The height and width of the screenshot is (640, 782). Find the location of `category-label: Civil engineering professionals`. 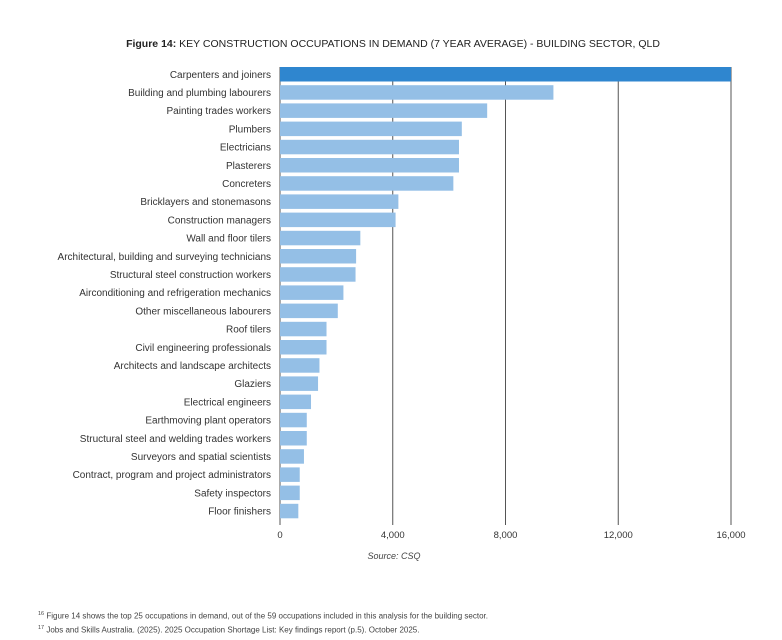

category-label: Civil engineering professionals is located at coordinates (203, 348).